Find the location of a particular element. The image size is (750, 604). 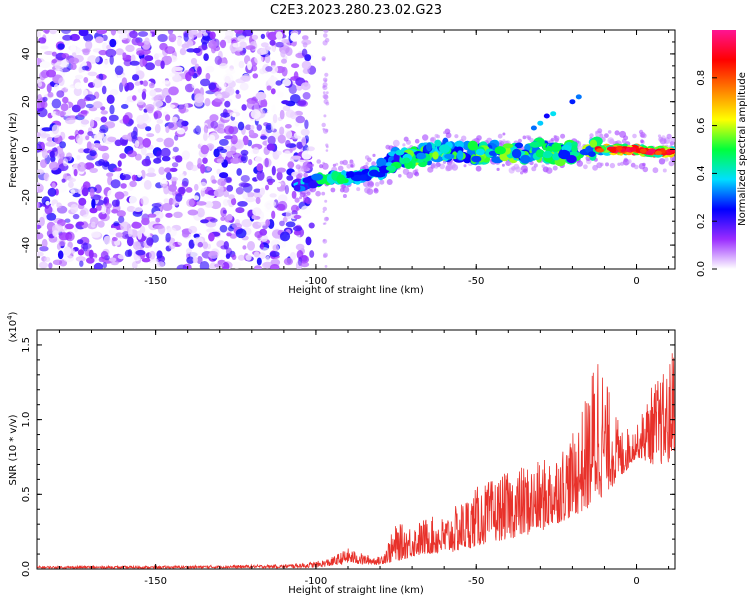

snr-x-label: Height of straight line (km) is located at coordinates (356, 590).